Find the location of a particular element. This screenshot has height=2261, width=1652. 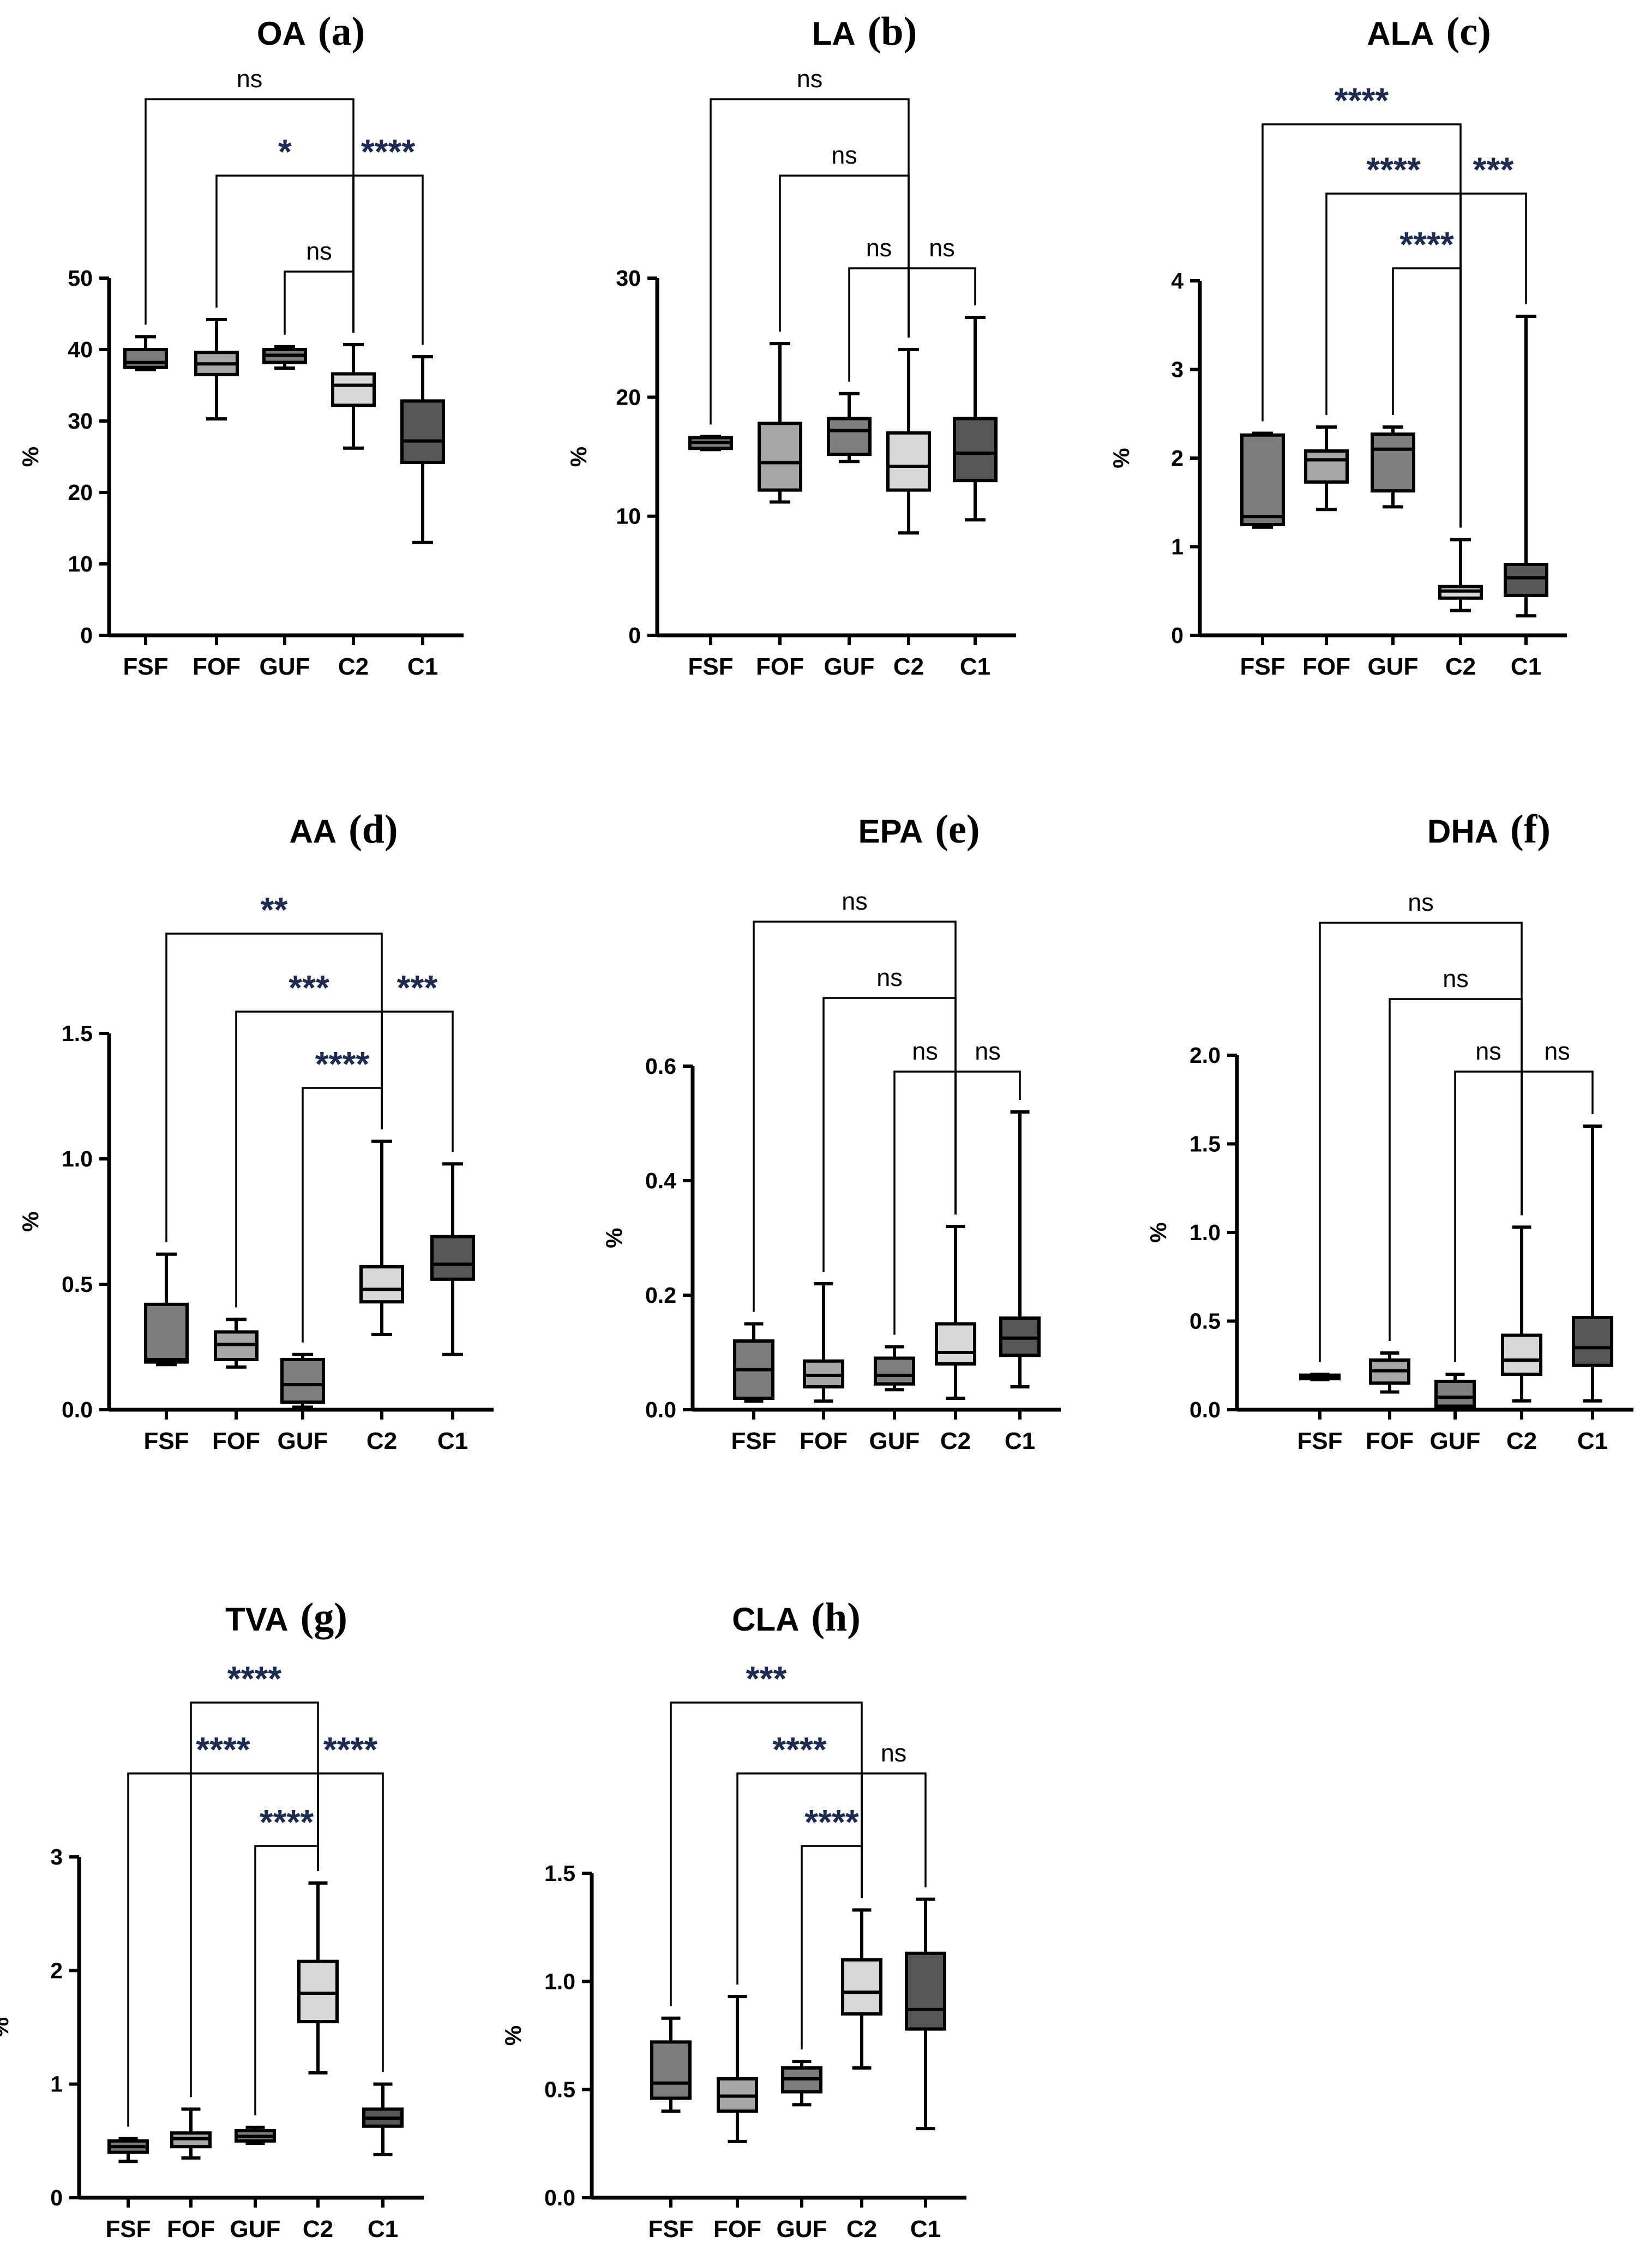

panel-title-name: LA is located at coordinates (834, 33).